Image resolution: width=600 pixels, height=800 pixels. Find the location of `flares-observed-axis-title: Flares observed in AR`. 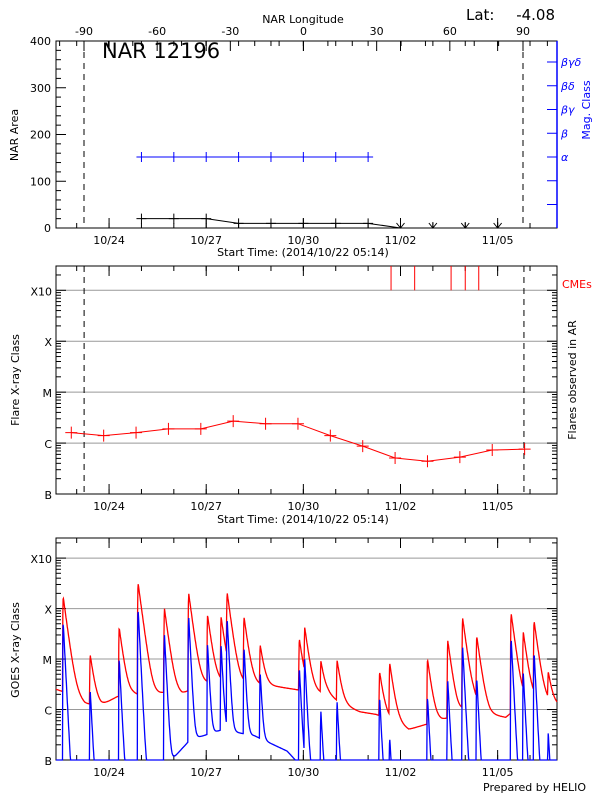

flares-observed-axis-title: Flares observed in AR is located at coordinates (572, 380).